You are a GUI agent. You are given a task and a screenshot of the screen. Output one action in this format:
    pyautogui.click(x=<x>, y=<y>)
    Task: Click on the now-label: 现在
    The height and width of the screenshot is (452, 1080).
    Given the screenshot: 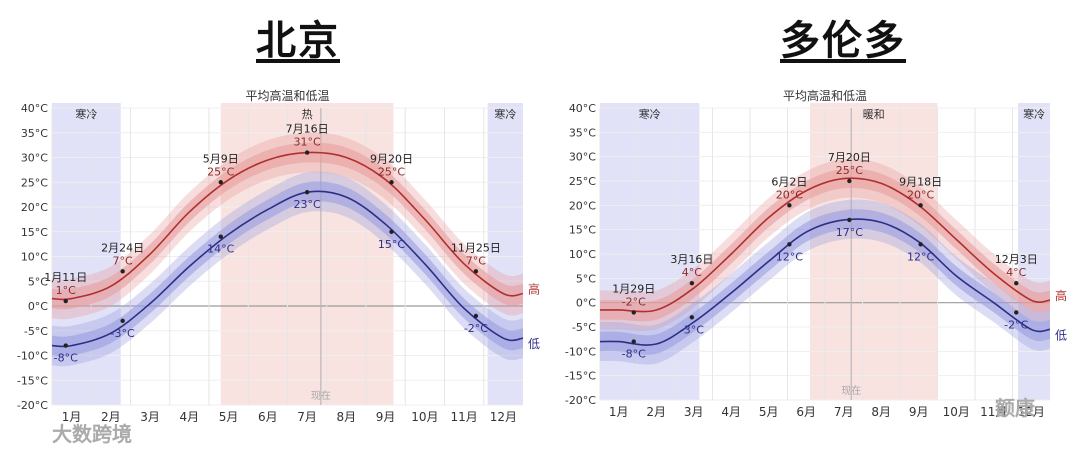 What is the action you would take?
    pyautogui.click(x=321, y=396)
    